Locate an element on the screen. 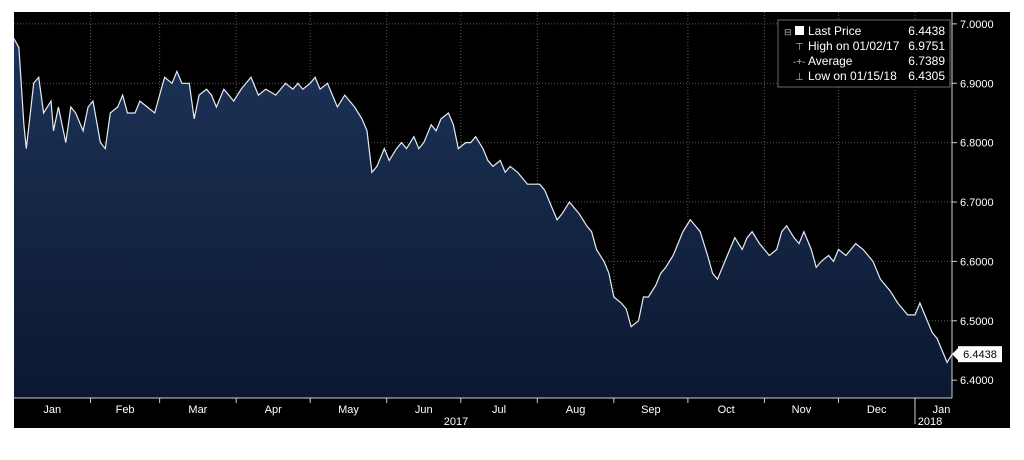 The image size is (1024, 460). last-price-label: 6.4438 is located at coordinates (980, 355).